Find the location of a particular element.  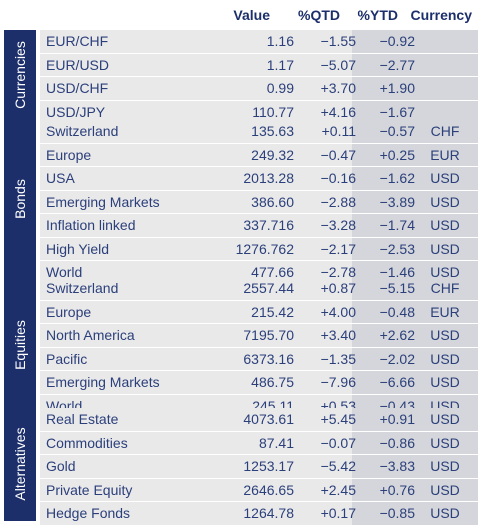

cell-name: USD/CHF is located at coordinates (77, 88).